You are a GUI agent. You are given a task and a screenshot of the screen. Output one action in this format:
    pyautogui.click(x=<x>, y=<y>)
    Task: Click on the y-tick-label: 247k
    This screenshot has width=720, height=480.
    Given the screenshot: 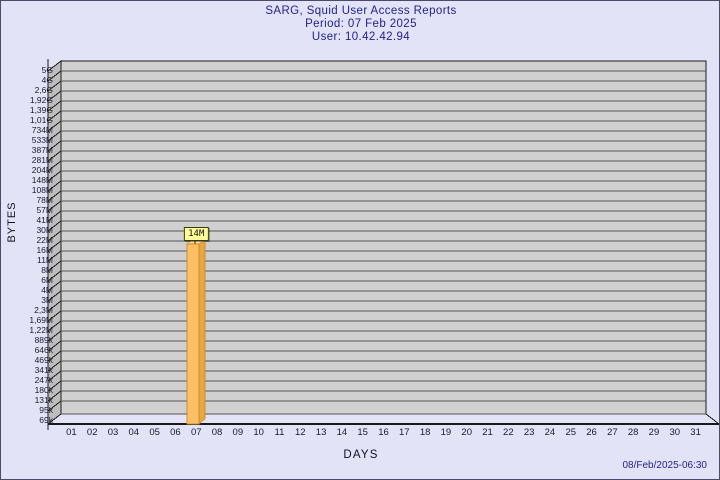 What is the action you would take?
    pyautogui.click(x=43, y=380)
    